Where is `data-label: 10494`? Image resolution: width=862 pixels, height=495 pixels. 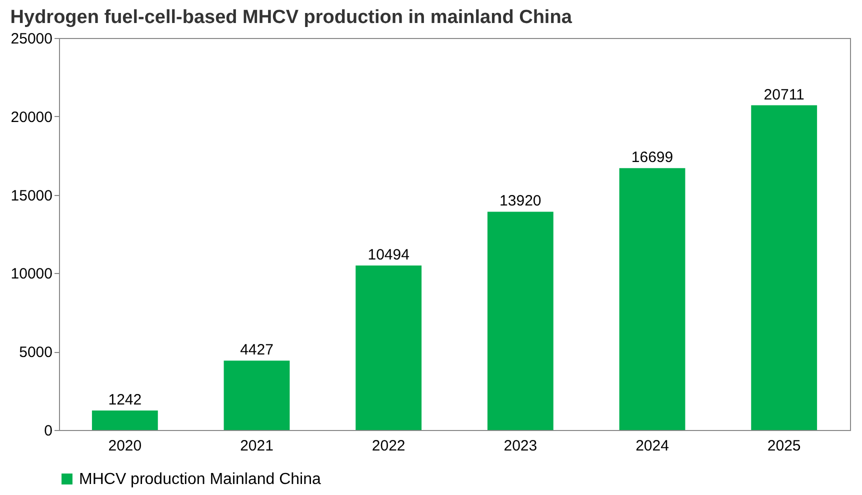
data-label: 10494 is located at coordinates (389, 255).